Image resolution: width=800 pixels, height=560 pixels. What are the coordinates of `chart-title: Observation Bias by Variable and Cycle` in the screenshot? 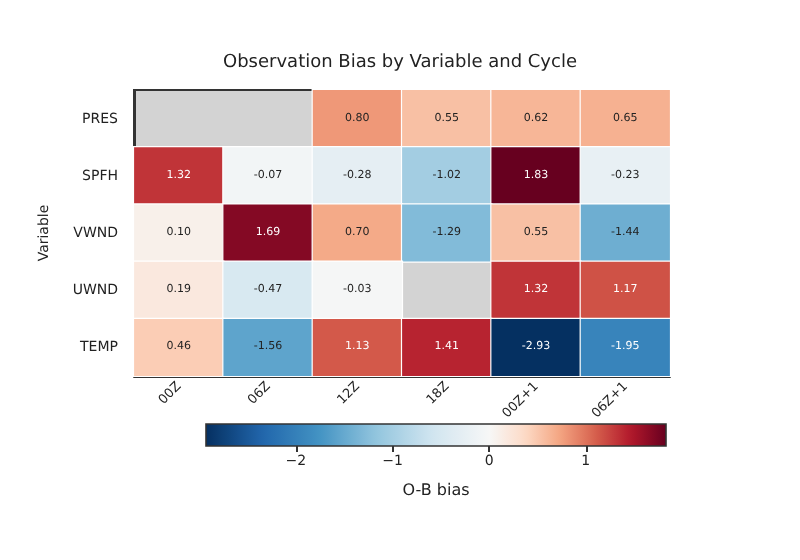 It's located at (400, 63).